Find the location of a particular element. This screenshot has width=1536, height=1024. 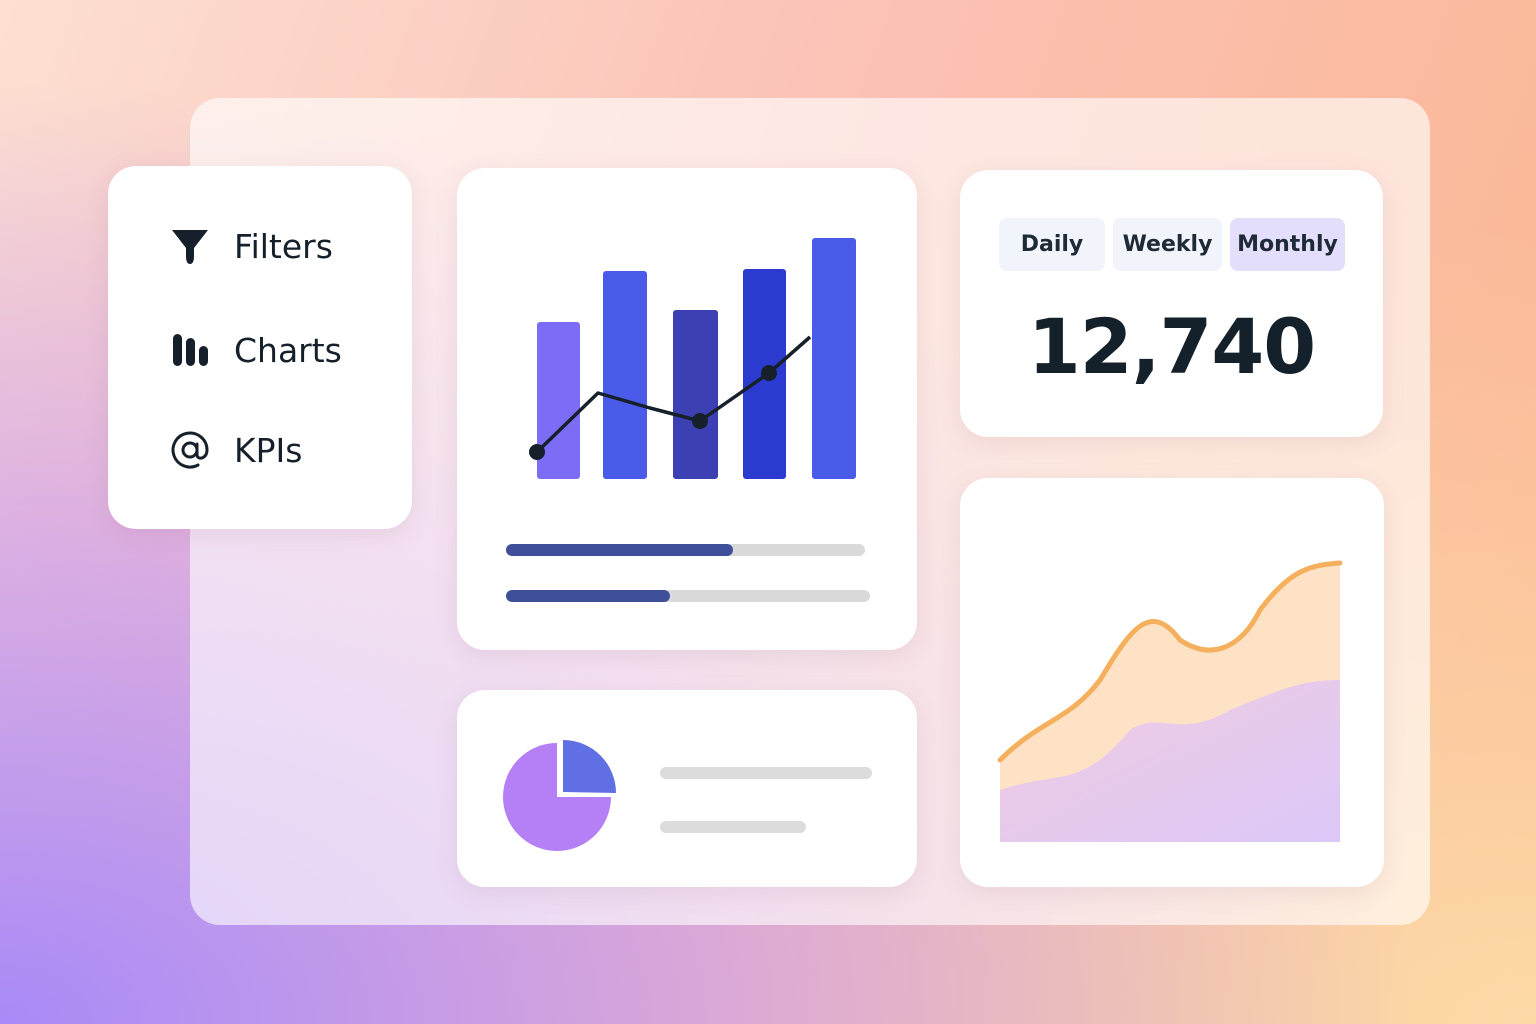

kpi-card: Daily Weekly Monthly 12,740 is located at coordinates (1171, 303).